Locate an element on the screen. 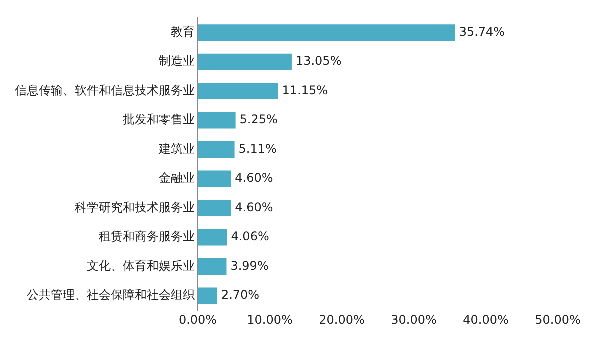 This screenshot has width=600, height=343. x-tick-label: 50.00% is located at coordinates (558, 319).